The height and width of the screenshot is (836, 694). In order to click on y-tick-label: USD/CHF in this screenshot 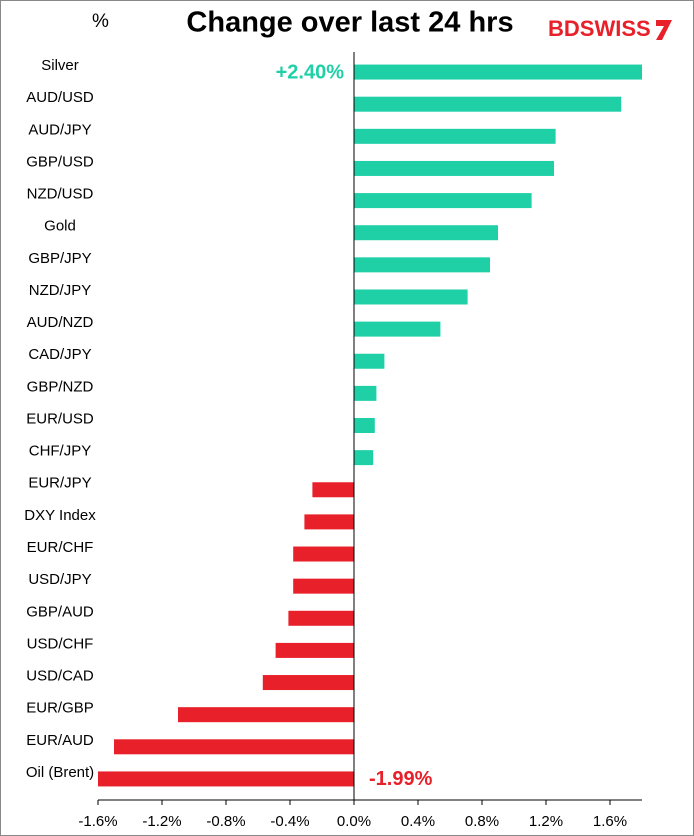, I will do `click(60, 643)`.